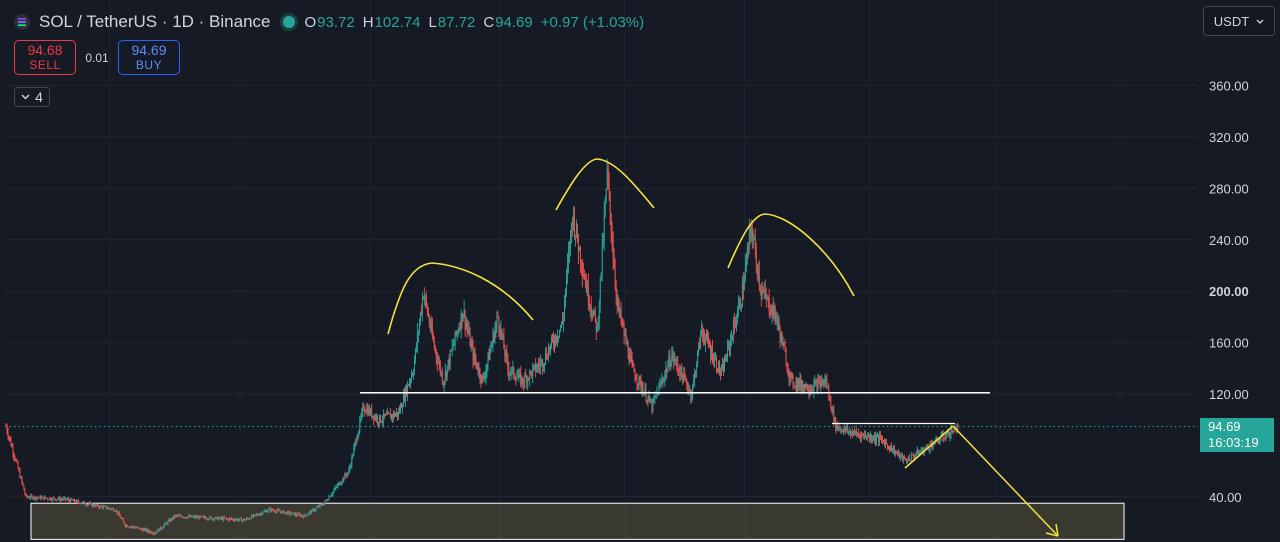 The width and height of the screenshot is (1280, 542). I want to click on buy-button: 94.69 BUY, so click(149, 57).